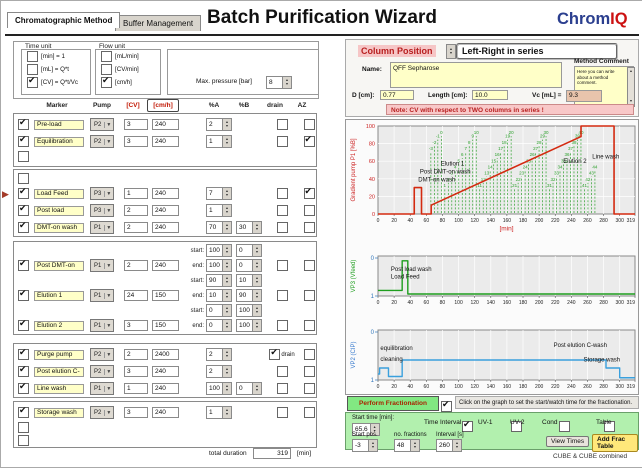  I want to click on start-a-spinner: 0 ▲ ▼, so click(219, 310).